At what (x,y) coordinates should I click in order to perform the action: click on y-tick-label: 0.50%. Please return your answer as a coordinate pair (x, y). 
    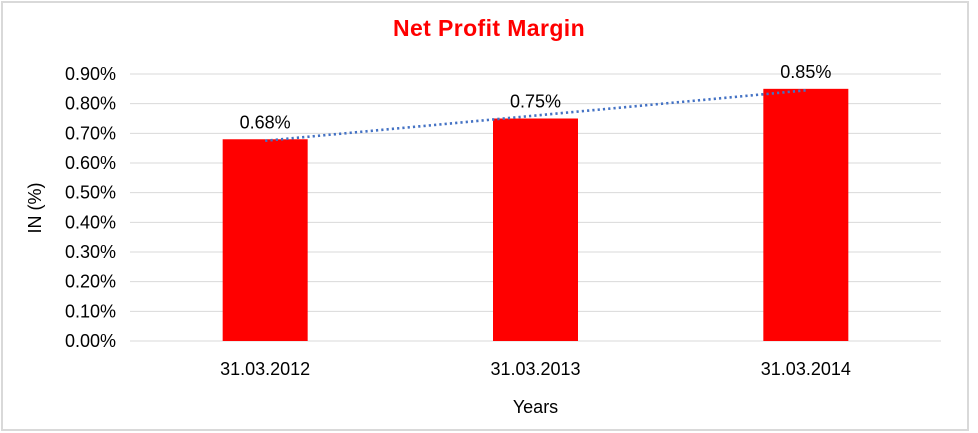
    Looking at the image, I should click on (90, 193).